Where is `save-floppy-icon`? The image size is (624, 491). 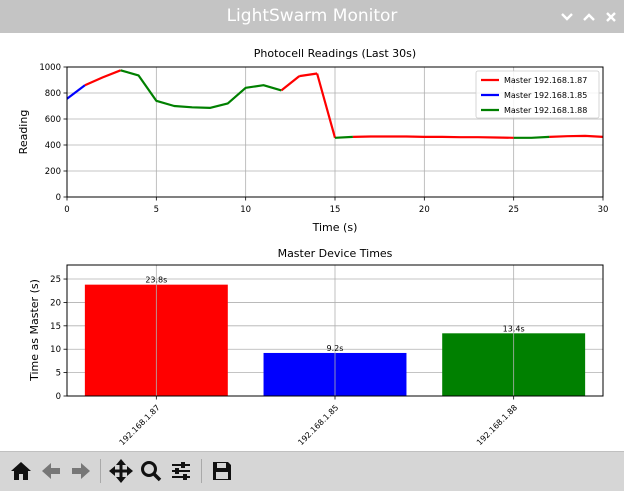 save-floppy-icon is located at coordinates (222, 471).